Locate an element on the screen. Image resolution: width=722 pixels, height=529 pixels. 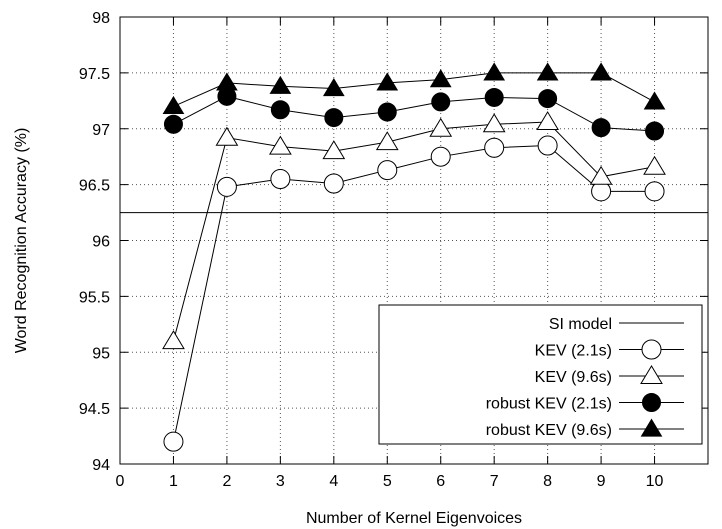
y-tick-label: 96 is located at coordinates (101, 242).